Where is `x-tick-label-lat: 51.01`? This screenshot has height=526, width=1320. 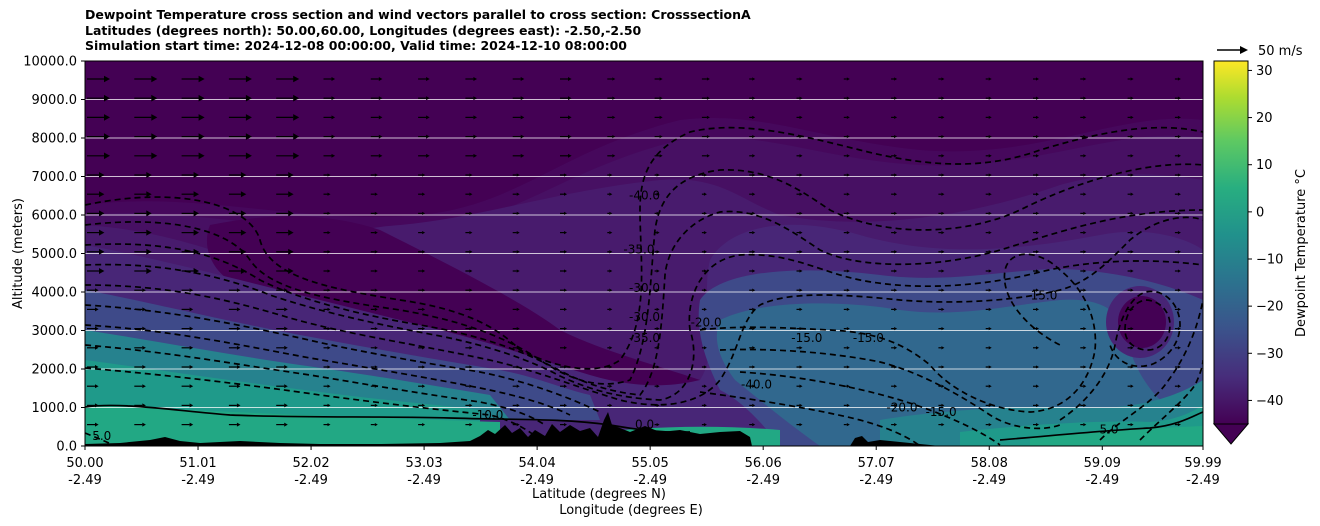 x-tick-label-lat: 51.01 is located at coordinates (197, 463).